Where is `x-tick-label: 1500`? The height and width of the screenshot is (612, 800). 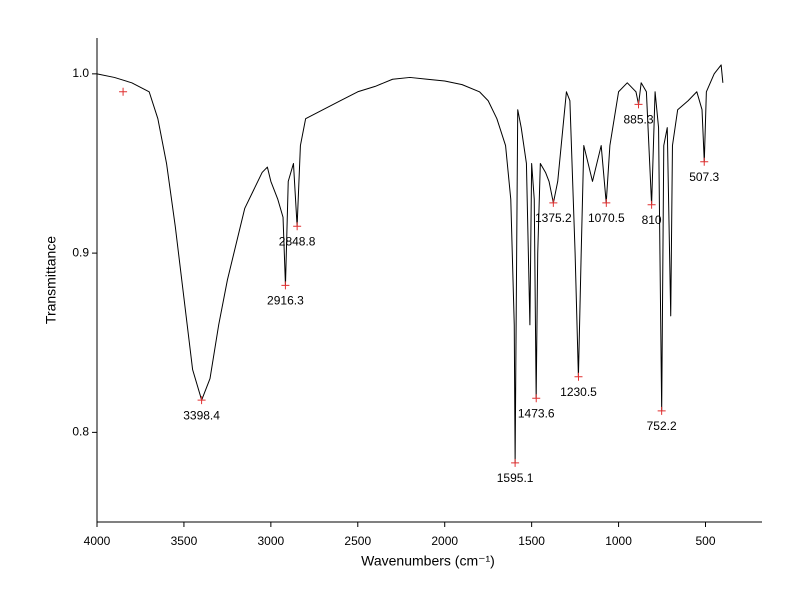
x-tick-label: 1500 is located at coordinates (531, 541).